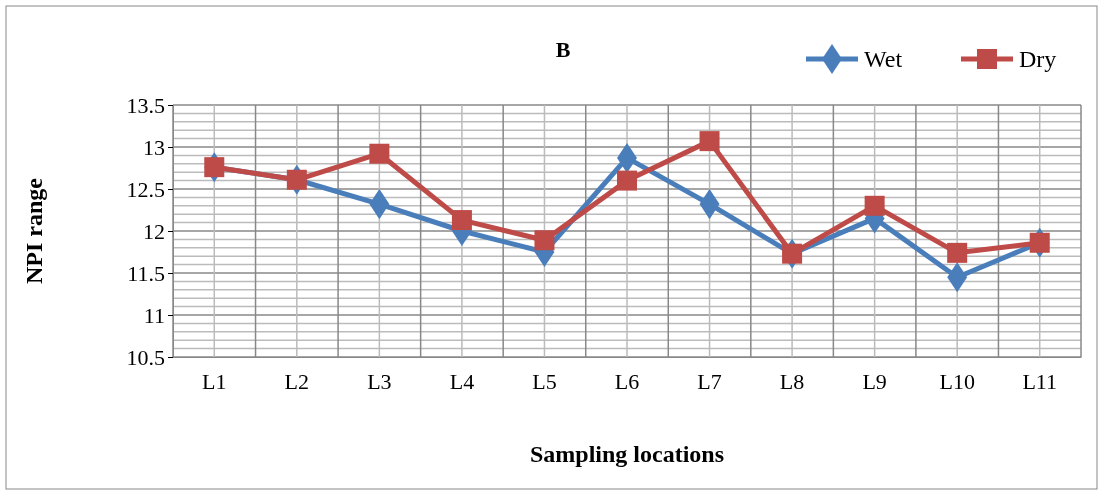  Describe the element at coordinates (1038, 59) in the screenshot. I see `legend-label: Dry` at that location.